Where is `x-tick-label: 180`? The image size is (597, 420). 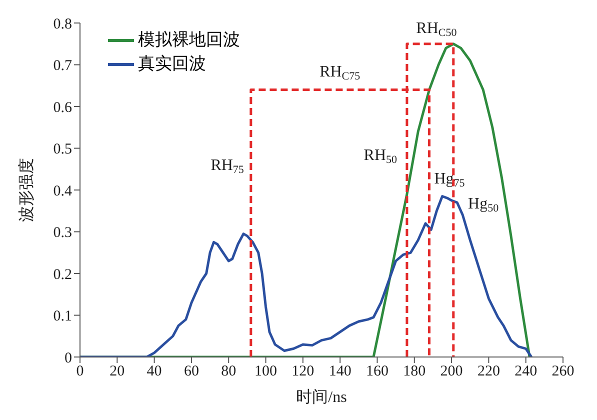 x-tick-label: 180 is located at coordinates (414, 372).